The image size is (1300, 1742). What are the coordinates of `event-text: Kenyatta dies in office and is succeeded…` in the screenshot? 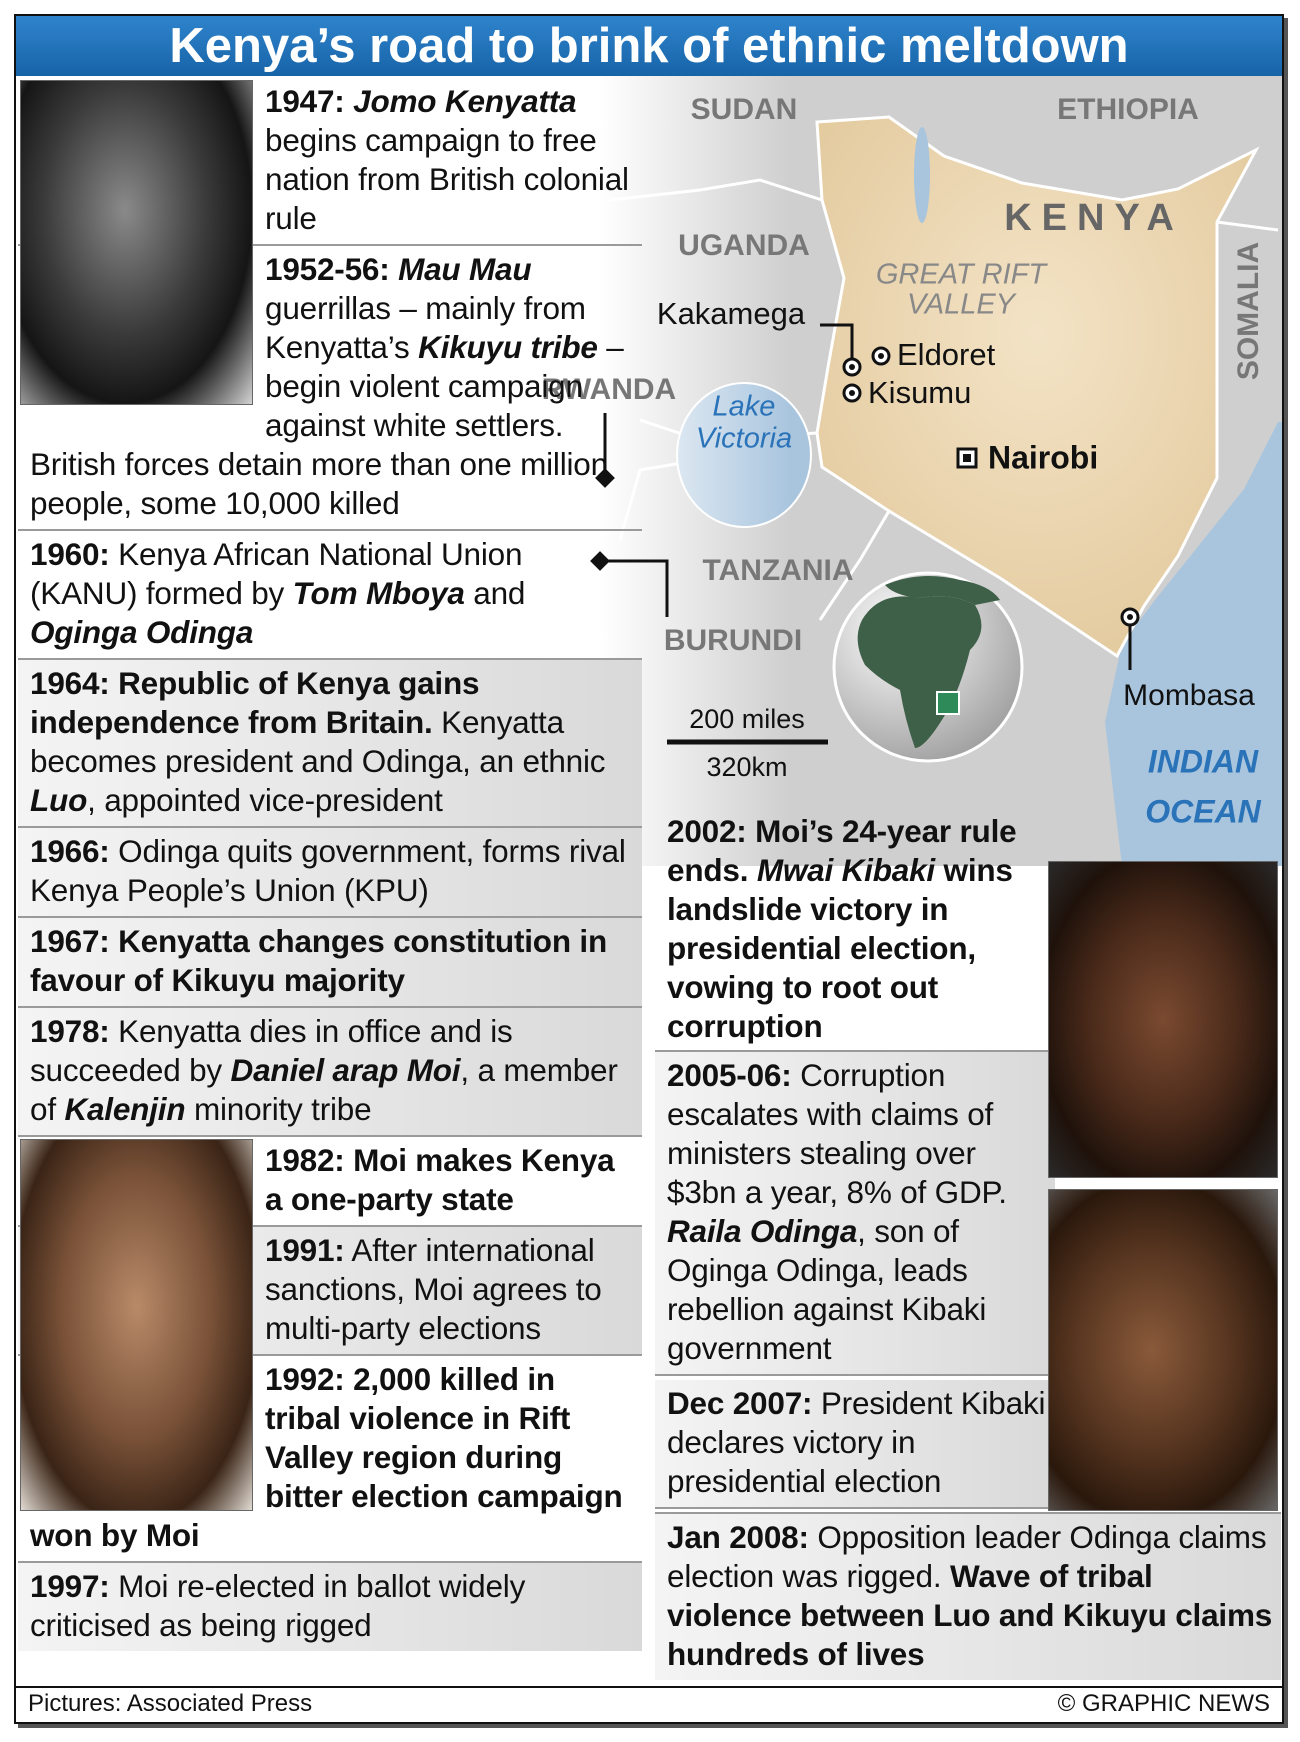 It's located at (271, 1050).